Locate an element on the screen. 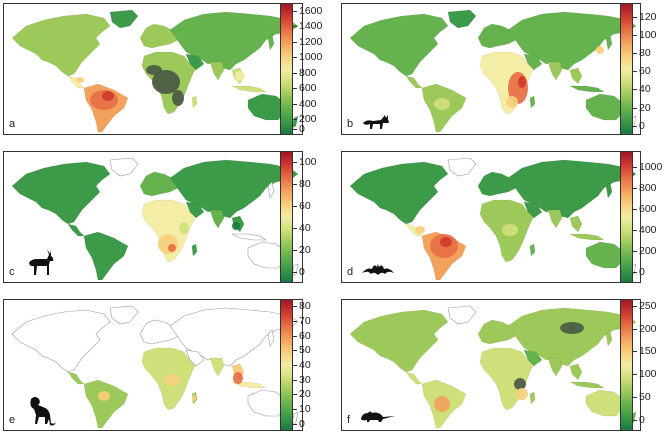  legend-tick-label: 10 is located at coordinates (305, 409).